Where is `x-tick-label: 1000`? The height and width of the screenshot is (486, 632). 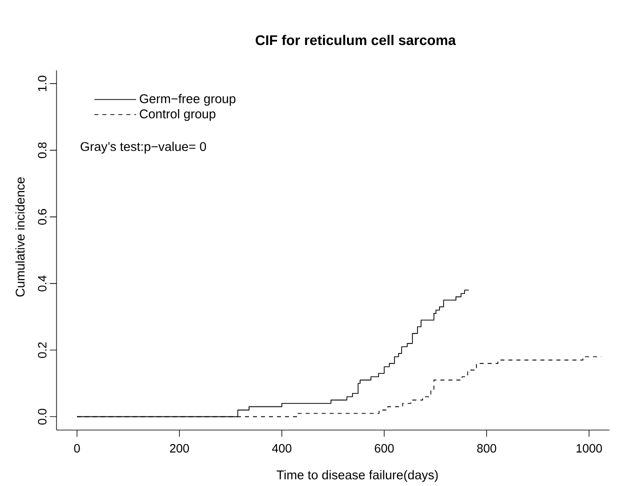 x-tick-label: 1000 is located at coordinates (589, 448).